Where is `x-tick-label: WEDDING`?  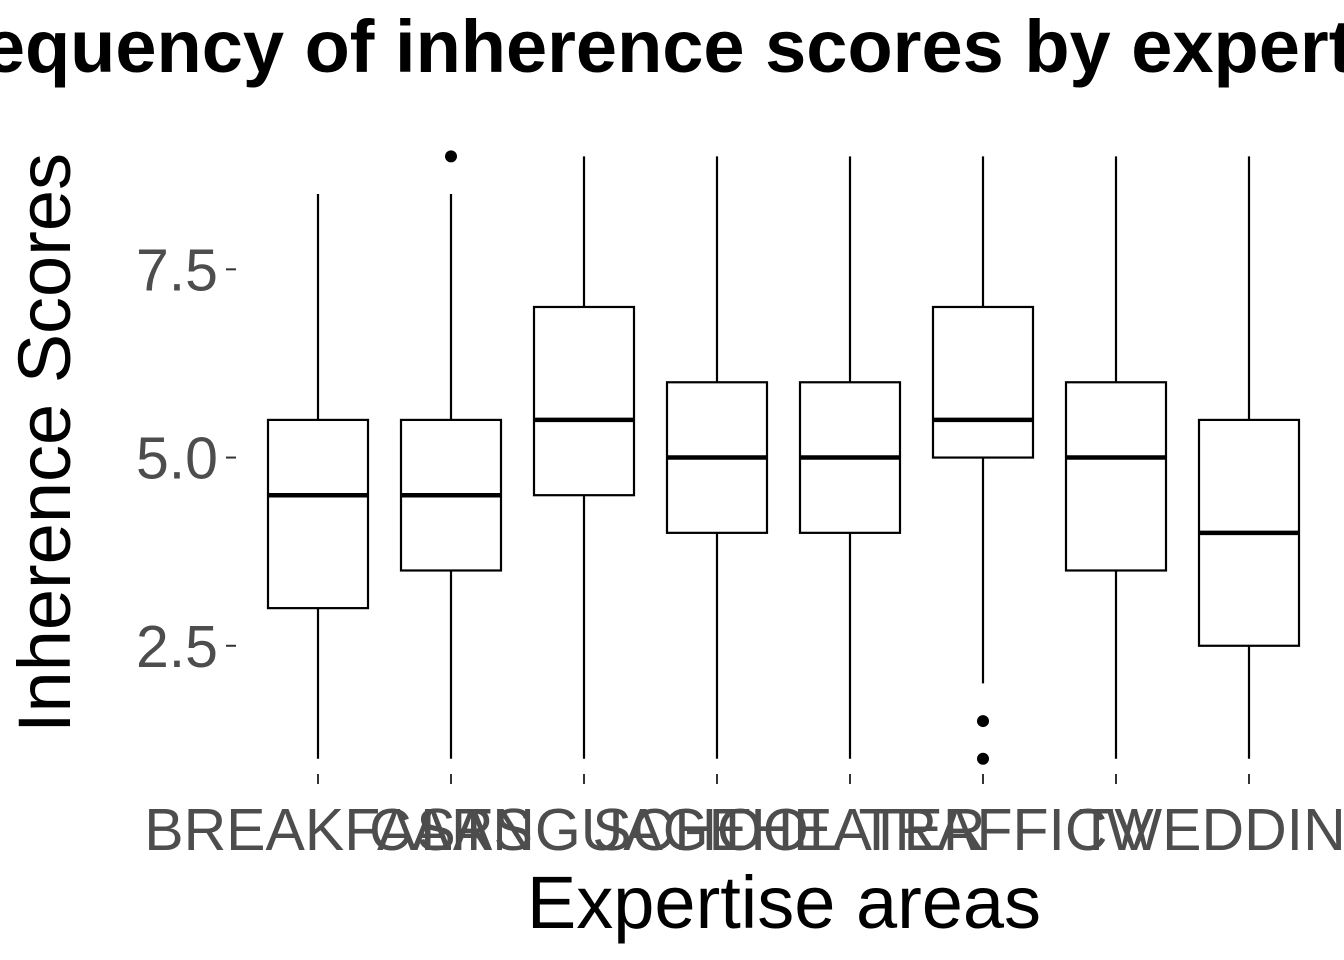
x-tick-label: WEDDING is located at coordinates (1225, 830).